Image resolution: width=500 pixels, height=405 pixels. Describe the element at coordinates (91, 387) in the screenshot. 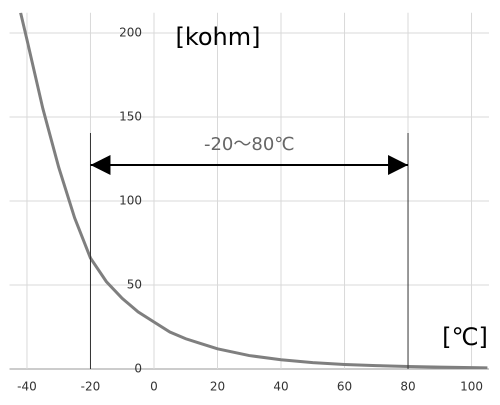

I see `x-tick-label: -20` at that location.